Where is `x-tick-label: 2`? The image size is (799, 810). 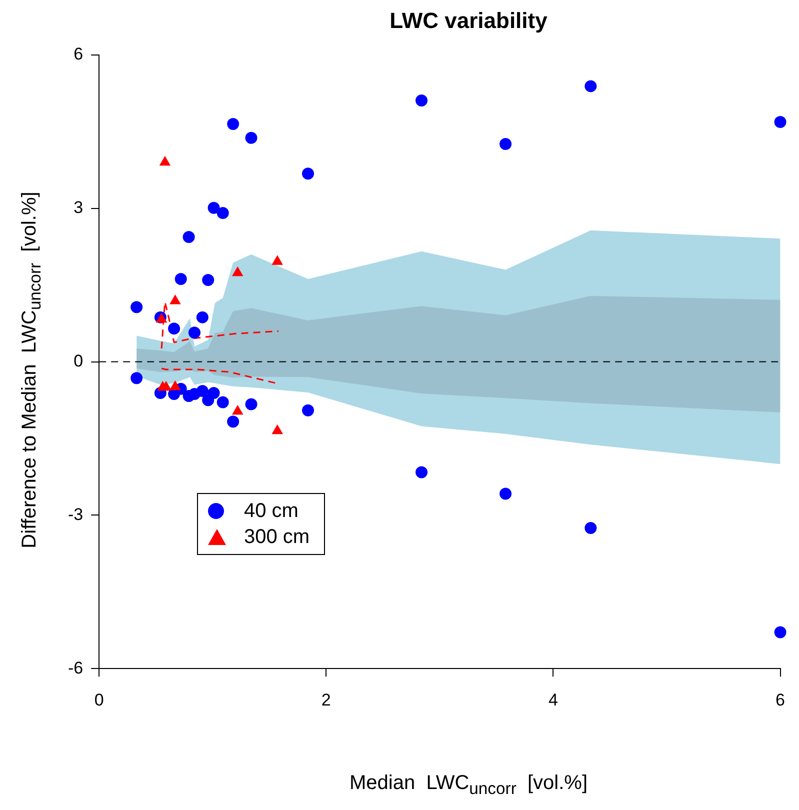 x-tick-label: 2 is located at coordinates (326, 700).